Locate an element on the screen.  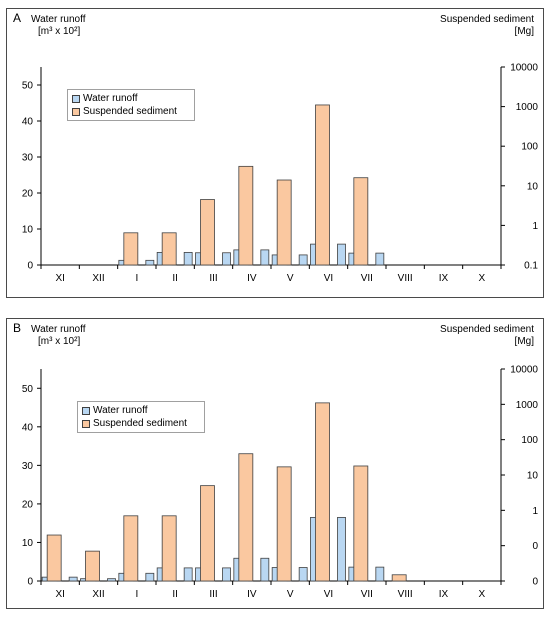
right-axis-tick-label: 0.1 is located at coordinates (531, 266).